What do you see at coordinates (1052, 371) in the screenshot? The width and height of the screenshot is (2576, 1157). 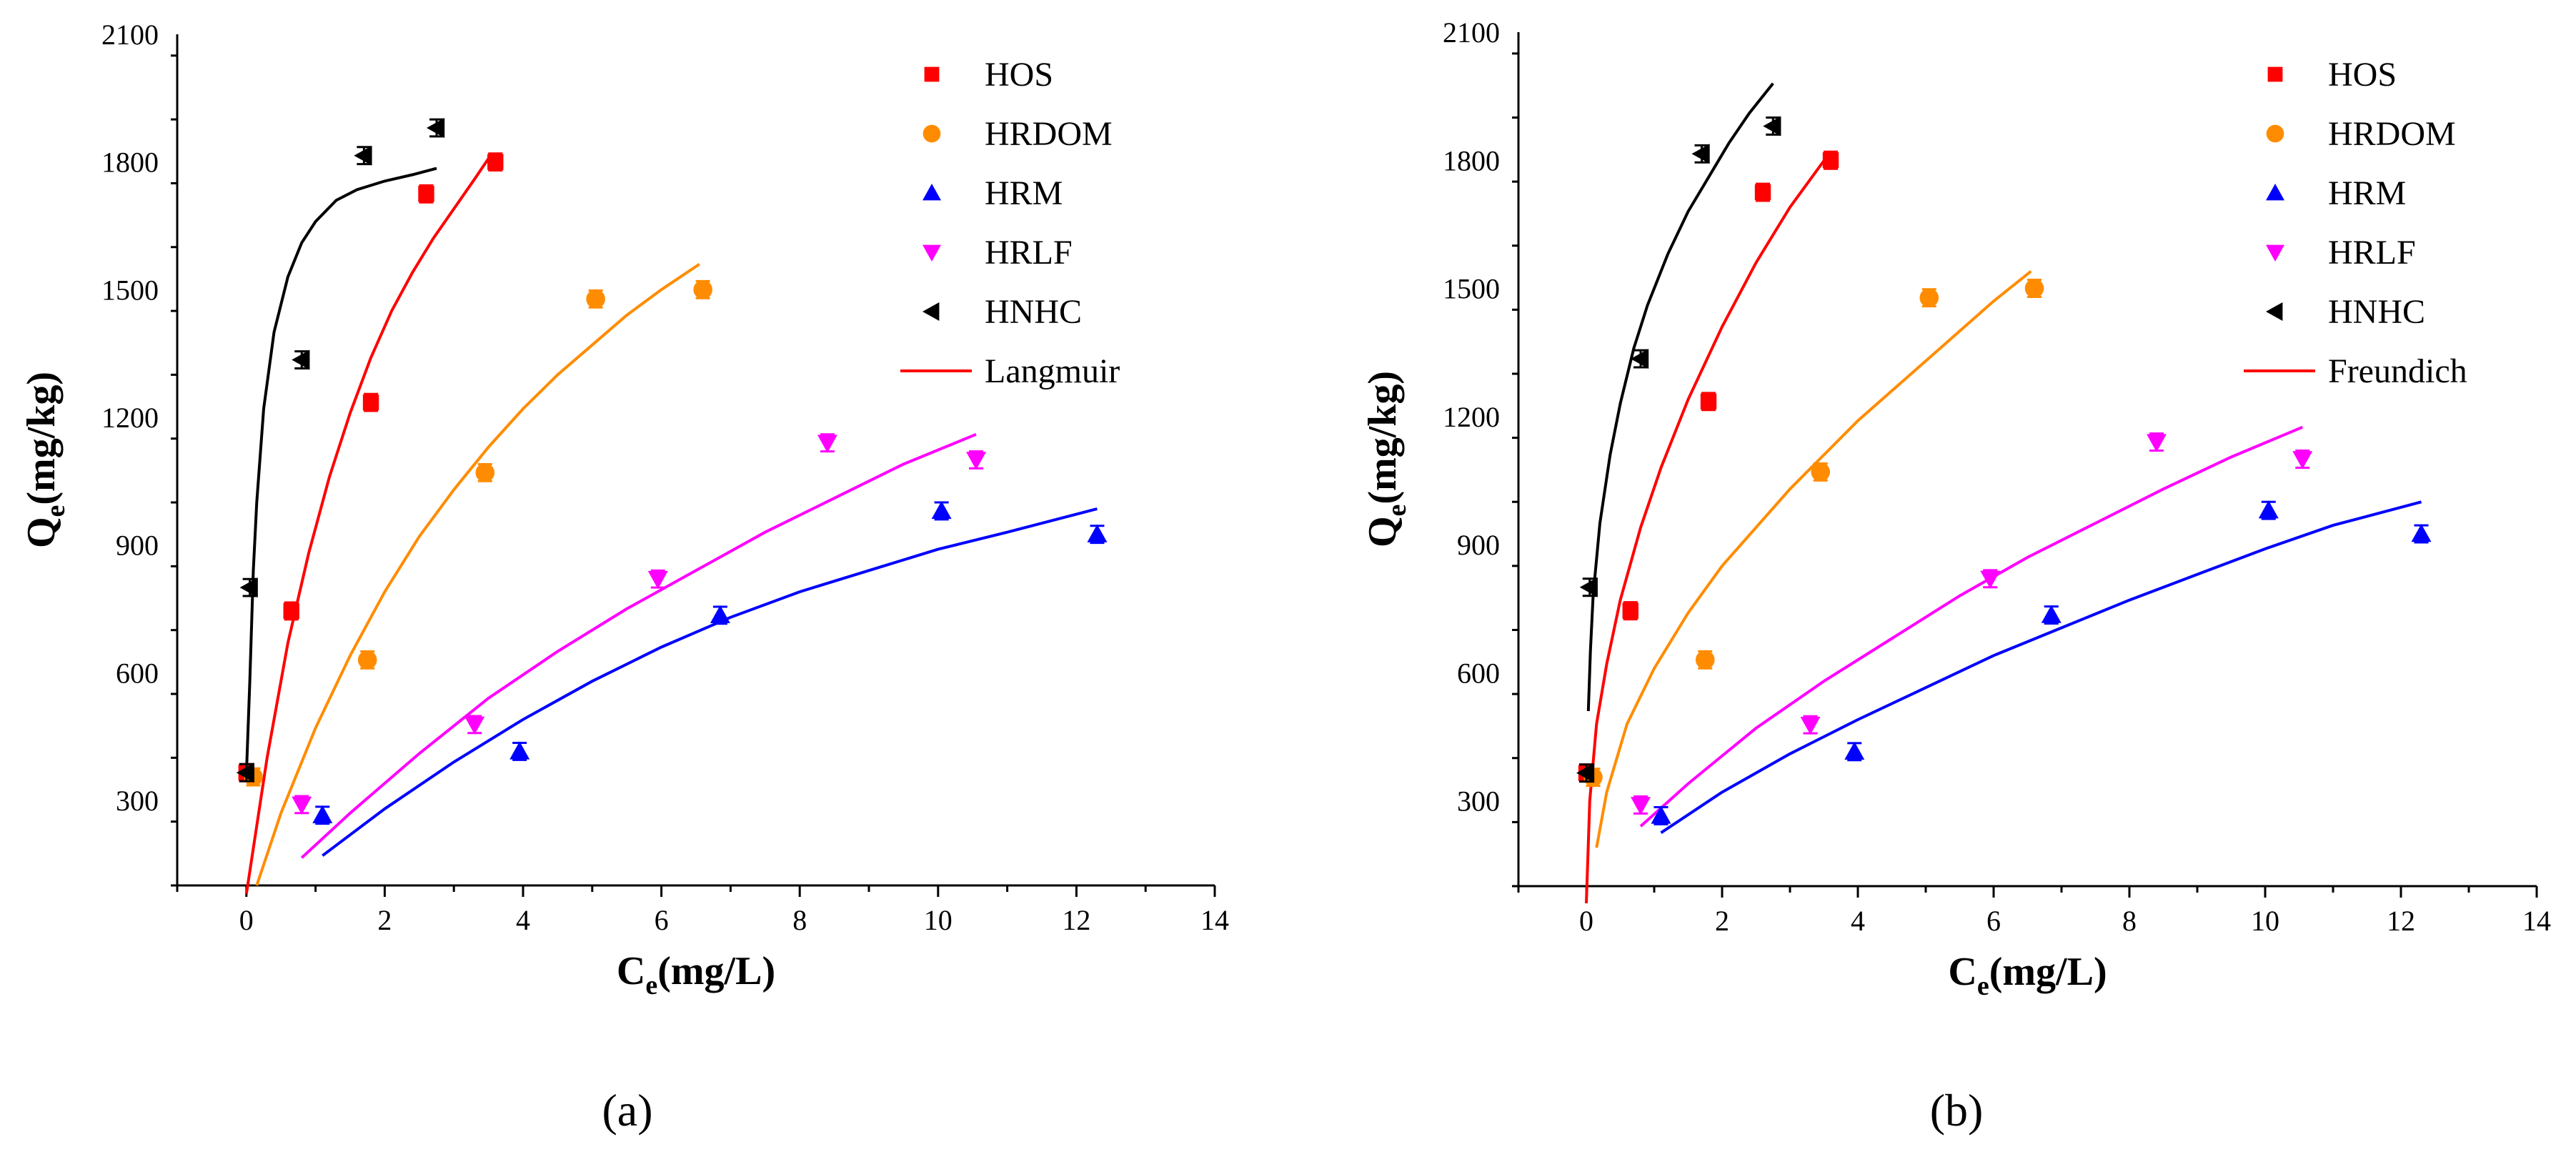 I see `legend-fit-label: Langmuir` at bounding box center [1052, 371].